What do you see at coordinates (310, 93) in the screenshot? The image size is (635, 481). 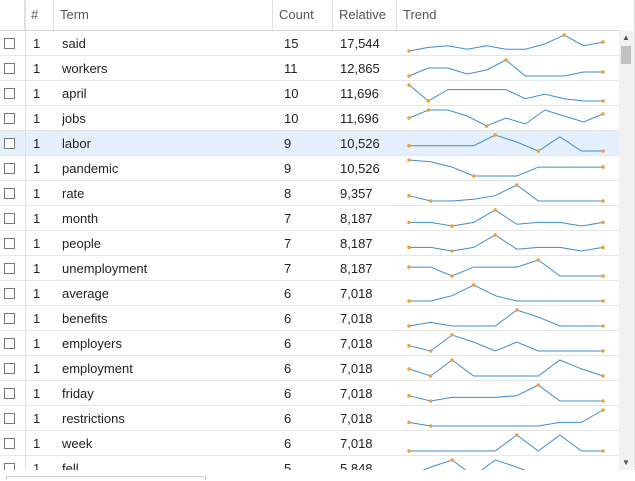 I see `table-row: 1 april 10 11,696` at bounding box center [310, 93].